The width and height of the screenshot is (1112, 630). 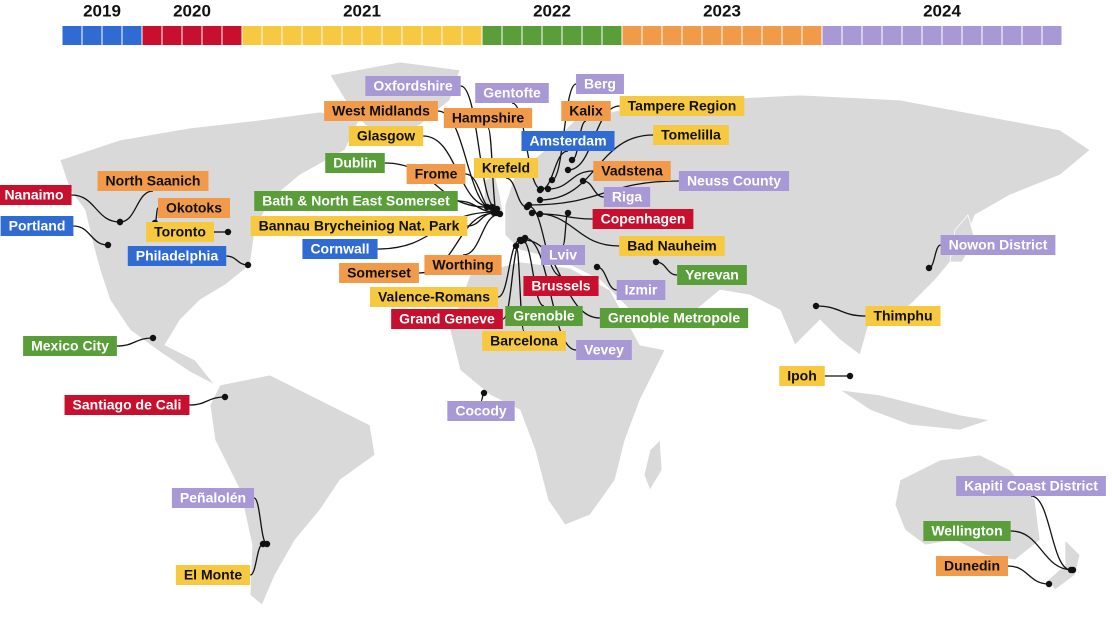 I want to click on place-label: Oxfordshire, so click(x=413, y=86).